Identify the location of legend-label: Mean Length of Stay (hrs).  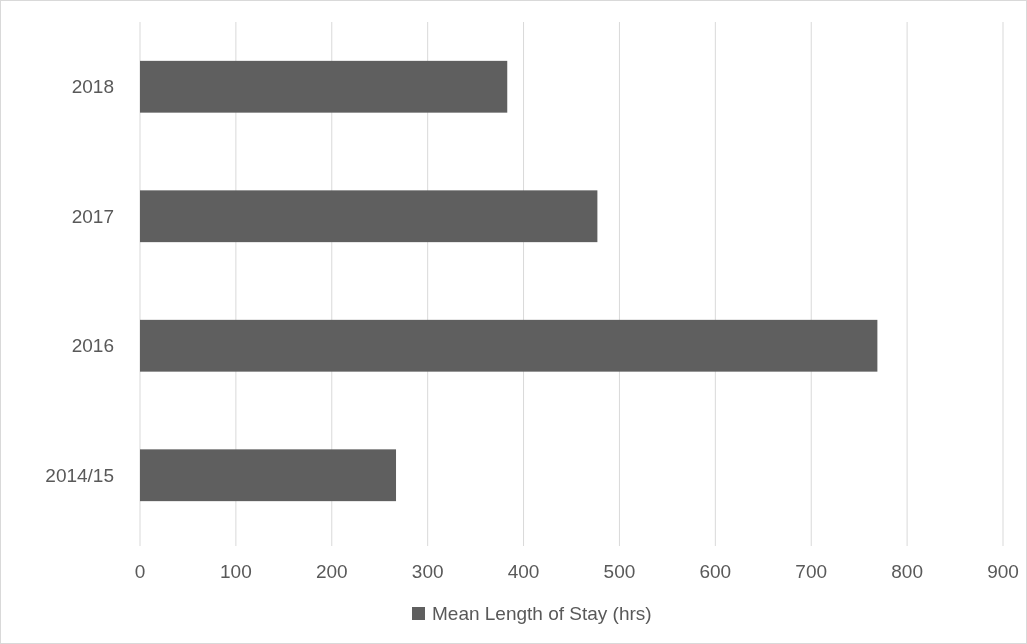
(542, 613).